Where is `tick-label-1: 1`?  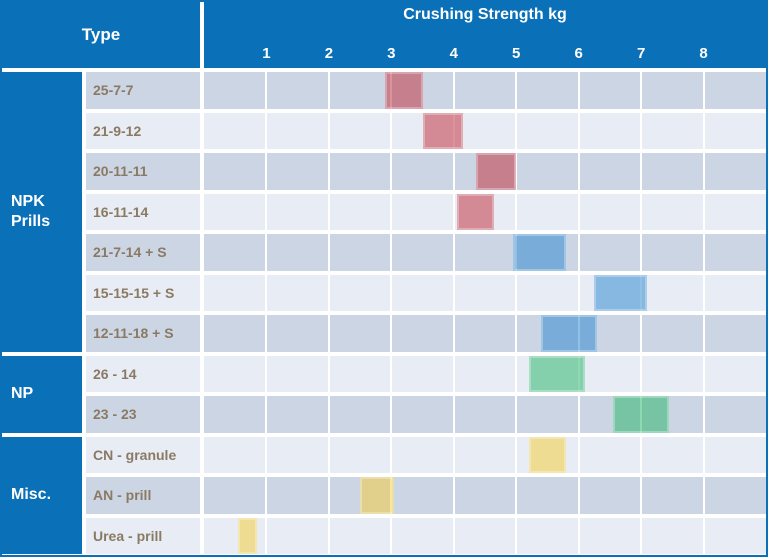
tick-label-1: 1 is located at coordinates (266, 53).